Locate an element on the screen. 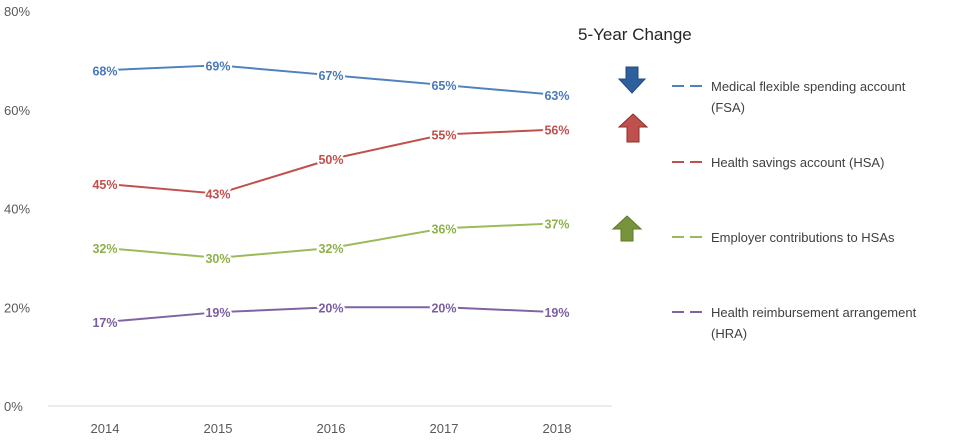 This screenshot has height=443, width=960. series-group: 32% 30% 32% 36% 37% is located at coordinates (330, 241).